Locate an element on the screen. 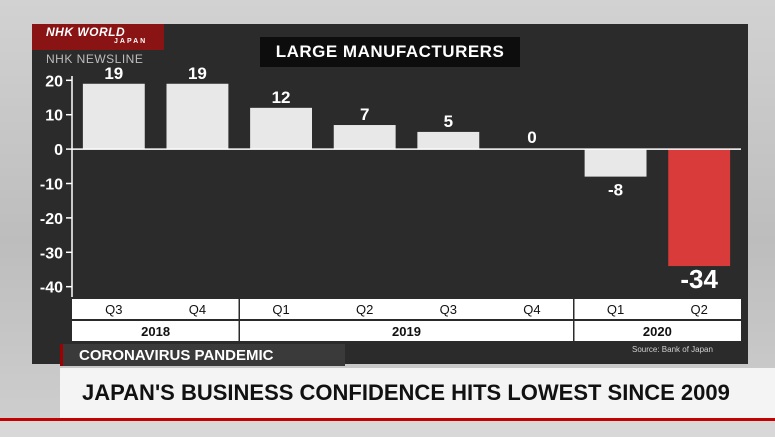 This screenshot has width=775, height=437. year-label: 2020 is located at coordinates (657, 331).